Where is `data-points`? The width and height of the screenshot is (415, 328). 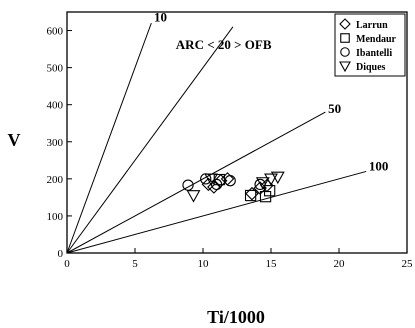
data-points is located at coordinates (233, 187).